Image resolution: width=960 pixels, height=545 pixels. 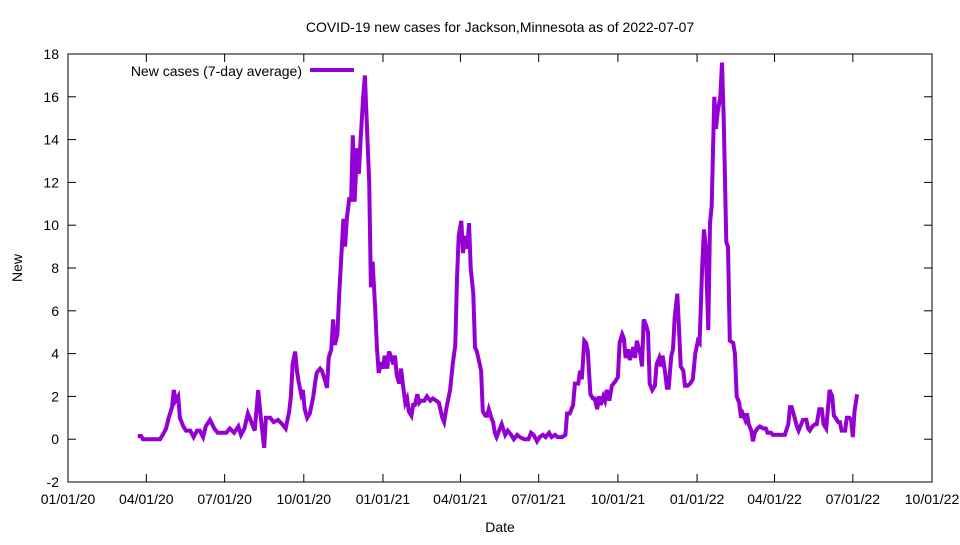 I want to click on legend-label: New cases (7-day average), so click(x=216, y=71).